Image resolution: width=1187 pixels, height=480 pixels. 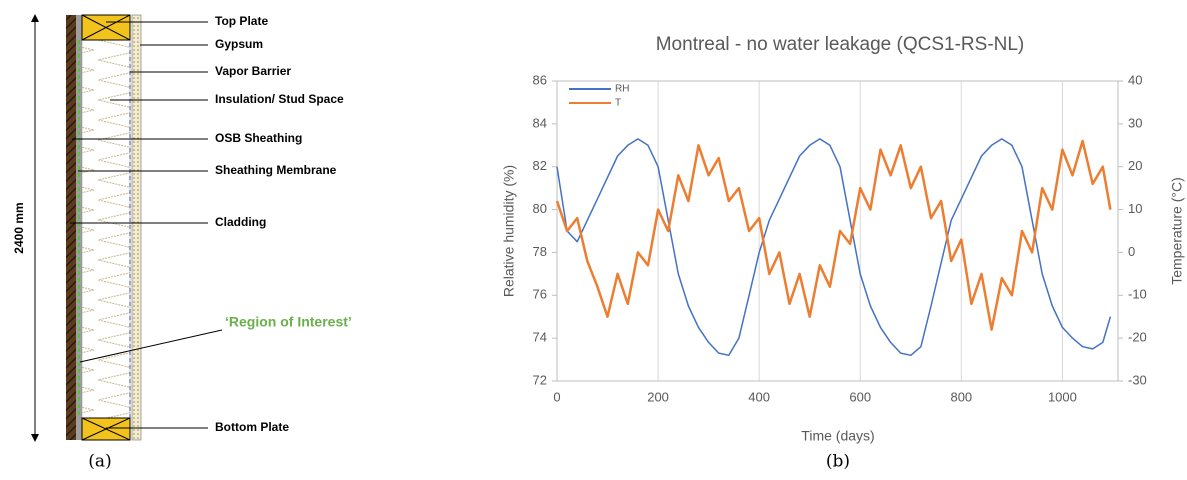 I want to click on legend-label: T, so click(x=618, y=103).